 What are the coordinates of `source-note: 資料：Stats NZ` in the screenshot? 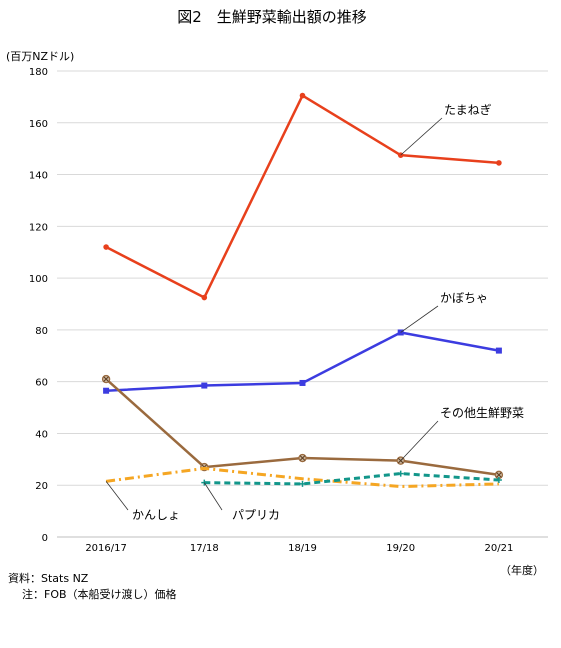 It's located at (48, 578).